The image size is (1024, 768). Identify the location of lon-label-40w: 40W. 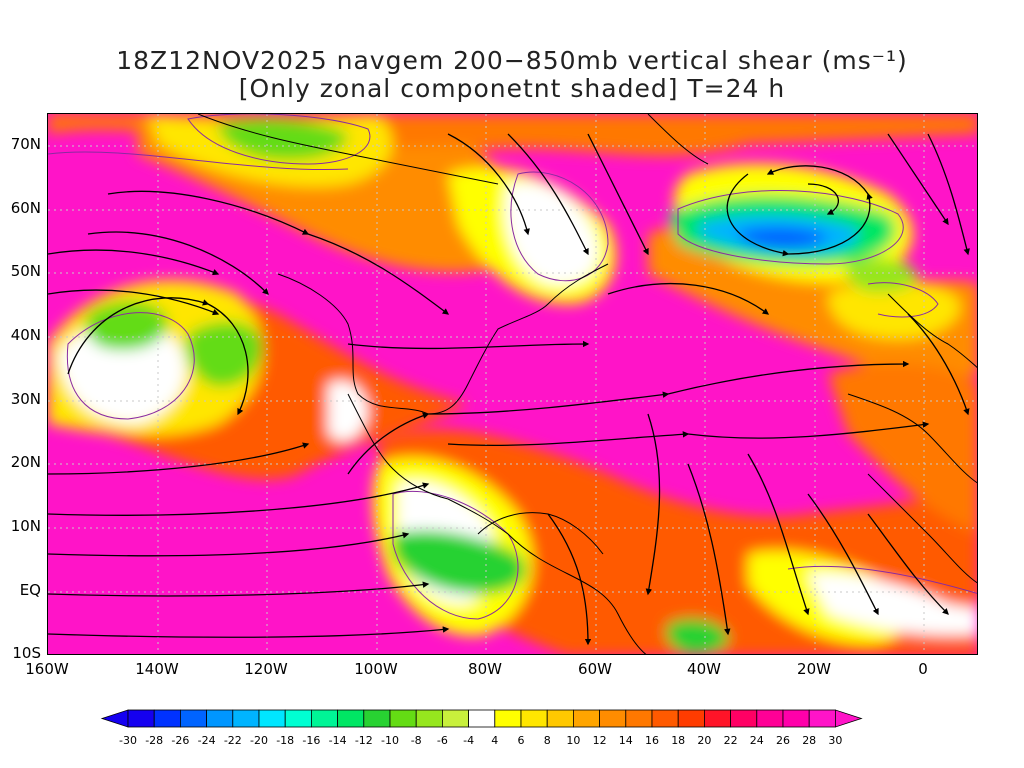
(704, 669).